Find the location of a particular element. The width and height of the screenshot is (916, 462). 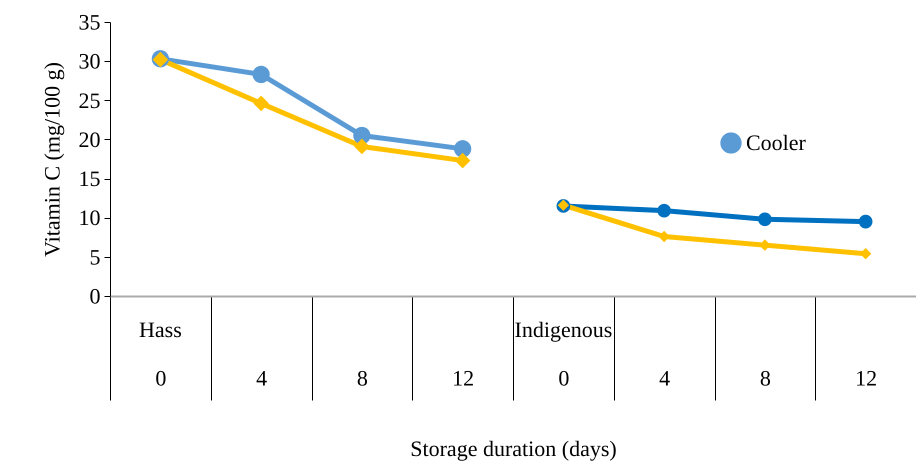

y-tick-label: 35 is located at coordinates (89, 22).